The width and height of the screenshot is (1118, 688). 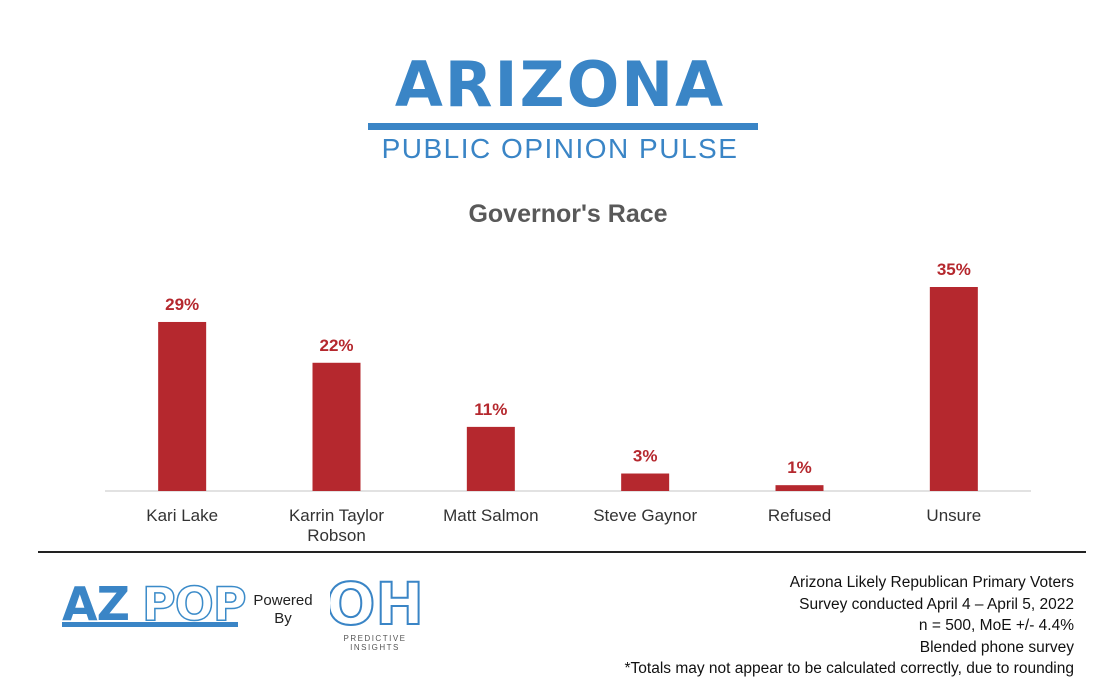 What do you see at coordinates (931, 582) in the screenshot?
I see `survey-note-population: Arizona Likely Republican Primary Voters` at bounding box center [931, 582].